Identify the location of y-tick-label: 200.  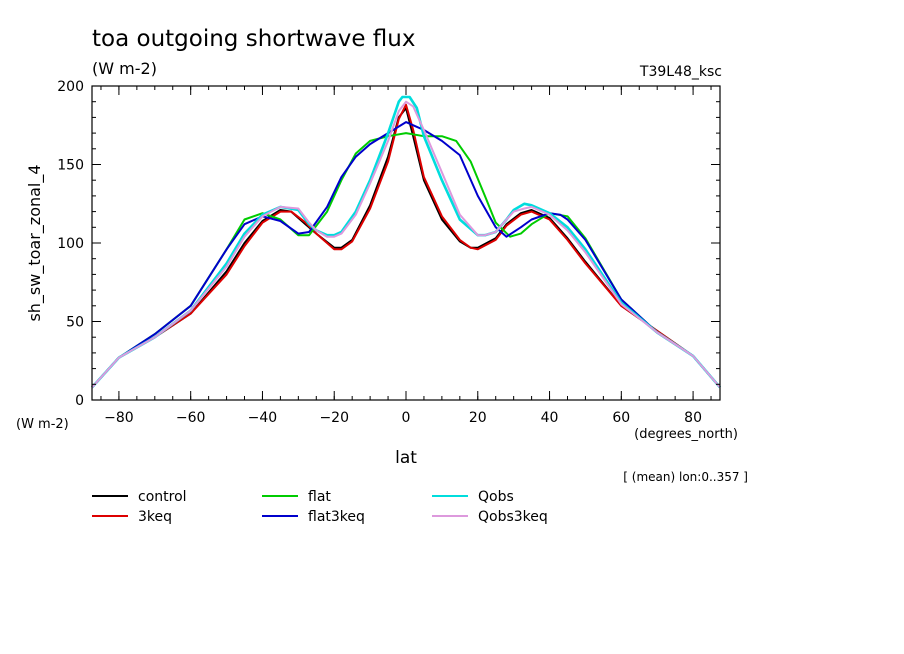
(70, 87).